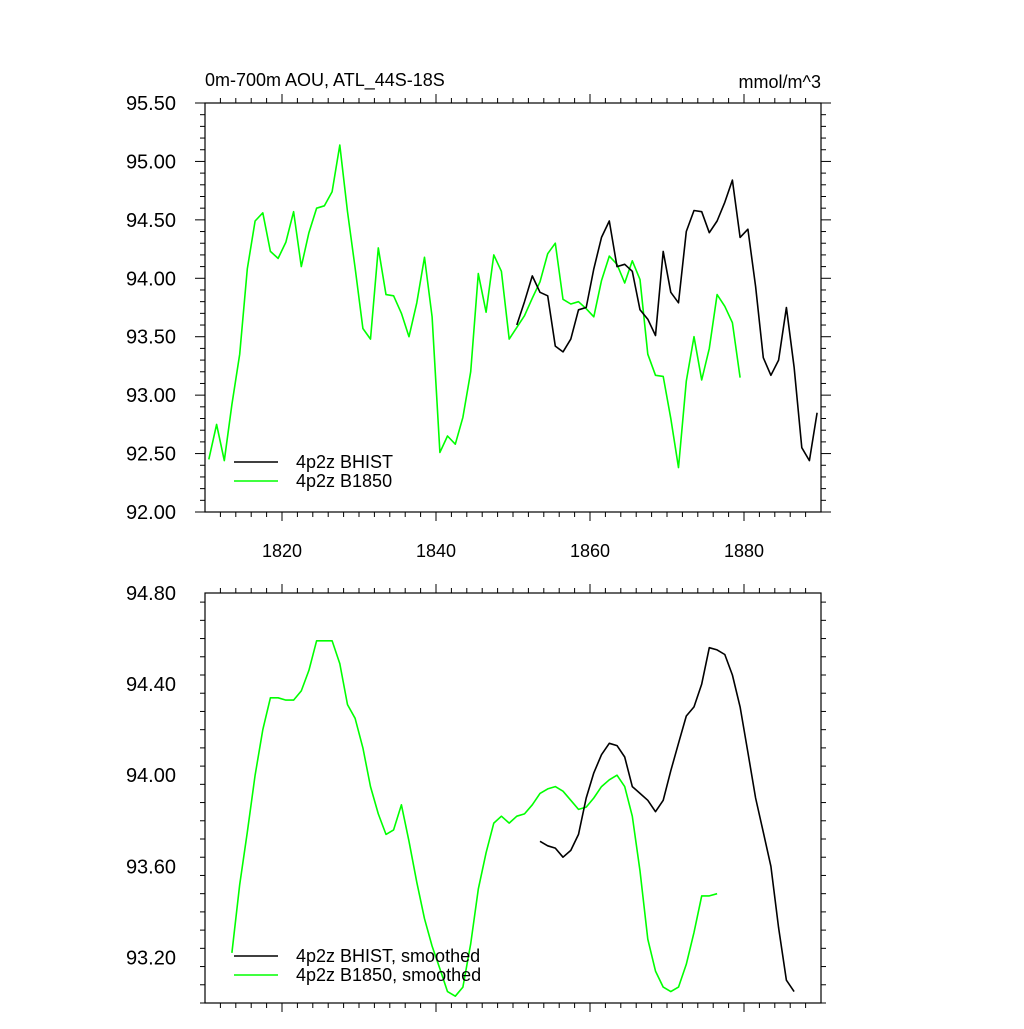 This screenshot has width=1024, height=1029. Describe the element at coordinates (151, 958) in the screenshot. I see `y-tick-label: 93.20` at that location.